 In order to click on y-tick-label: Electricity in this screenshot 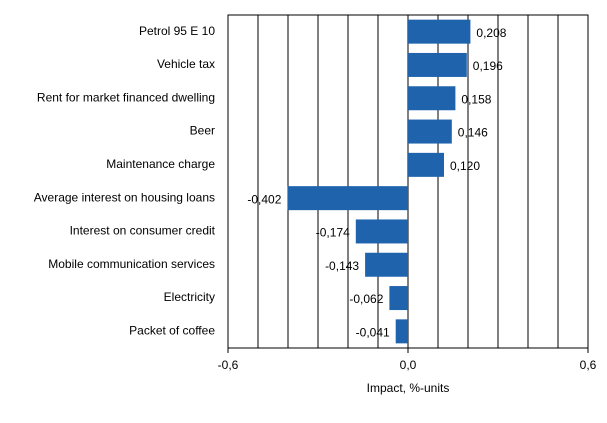, I will do `click(189, 297)`.